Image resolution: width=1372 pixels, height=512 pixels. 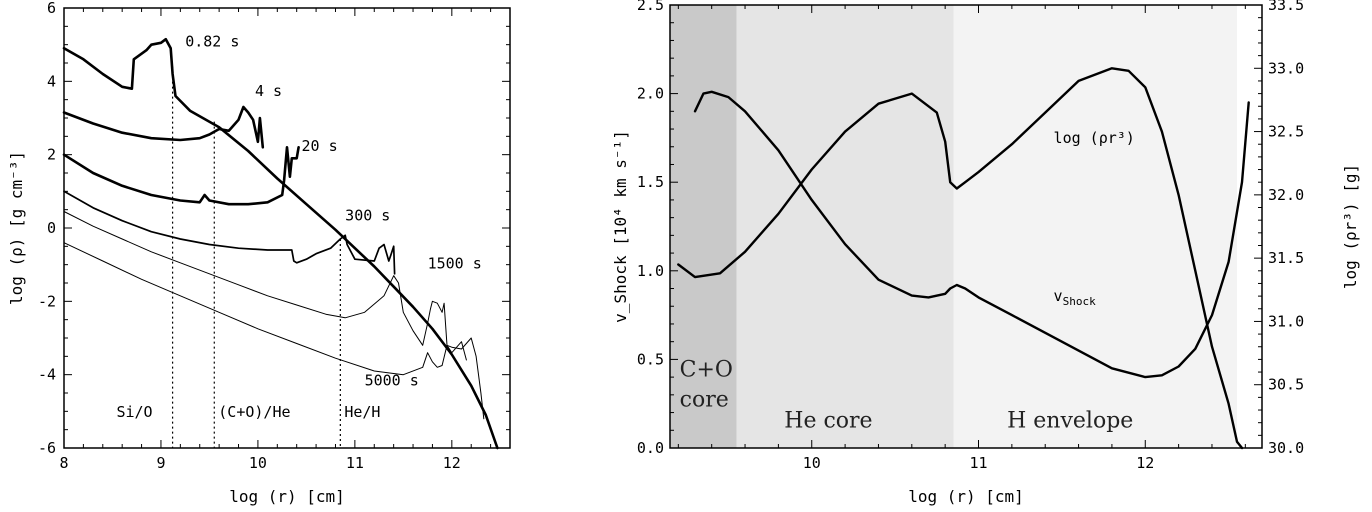 What do you see at coordinates (1094, 138) in the screenshot?
I see `rho-r3-annotation: log (ρr³)` at bounding box center [1094, 138].